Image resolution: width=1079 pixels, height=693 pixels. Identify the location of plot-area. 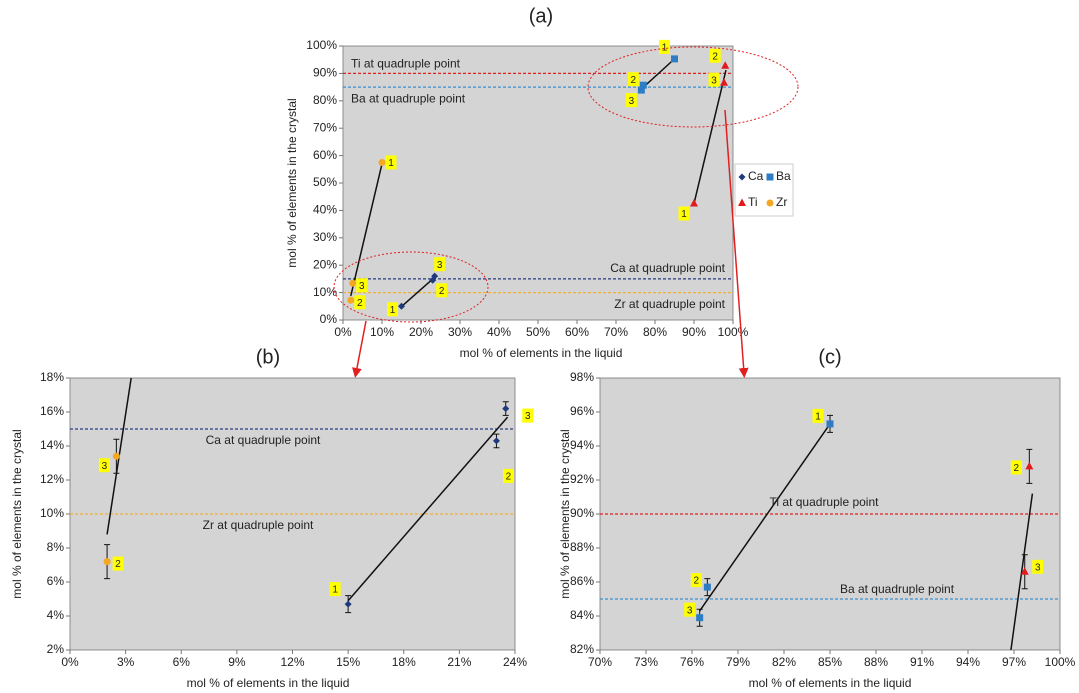
(538, 183).